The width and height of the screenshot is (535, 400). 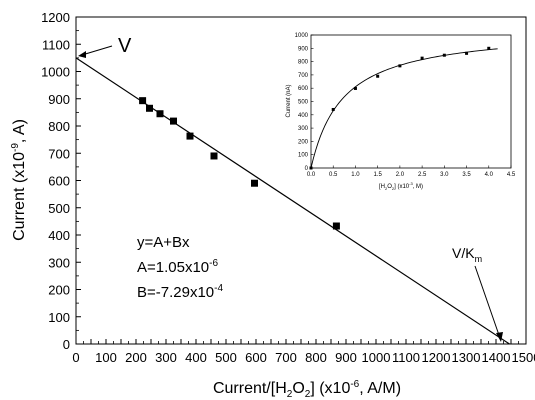 What do you see at coordinates (444, 175) in the screenshot?
I see `inset-x-tick-label: 3.0` at bounding box center [444, 175].